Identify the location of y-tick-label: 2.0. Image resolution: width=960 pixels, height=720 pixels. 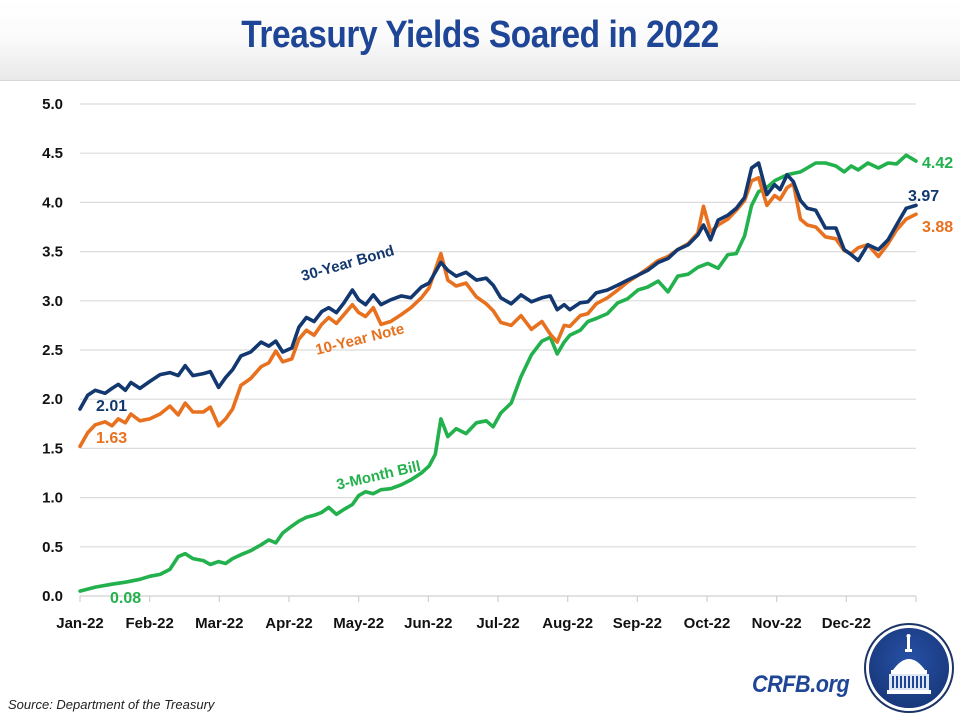
(52, 399).